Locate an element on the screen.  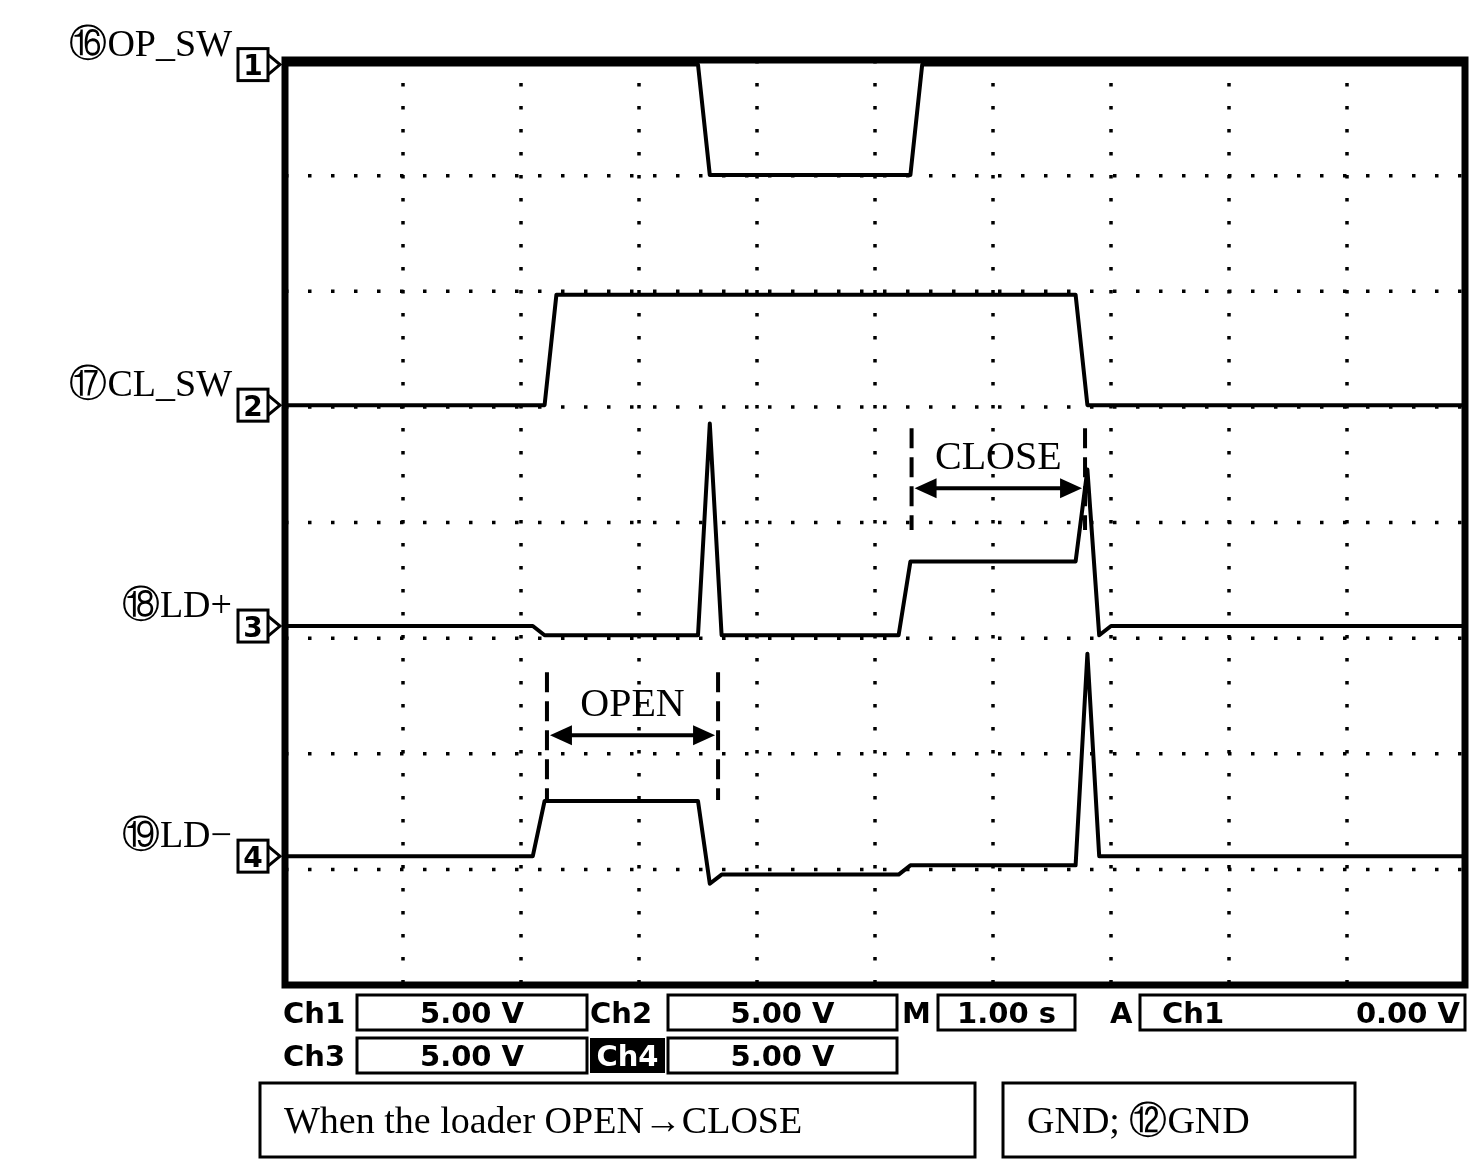
text: GND; ⑫GND is located at coordinates (1138, 1120).